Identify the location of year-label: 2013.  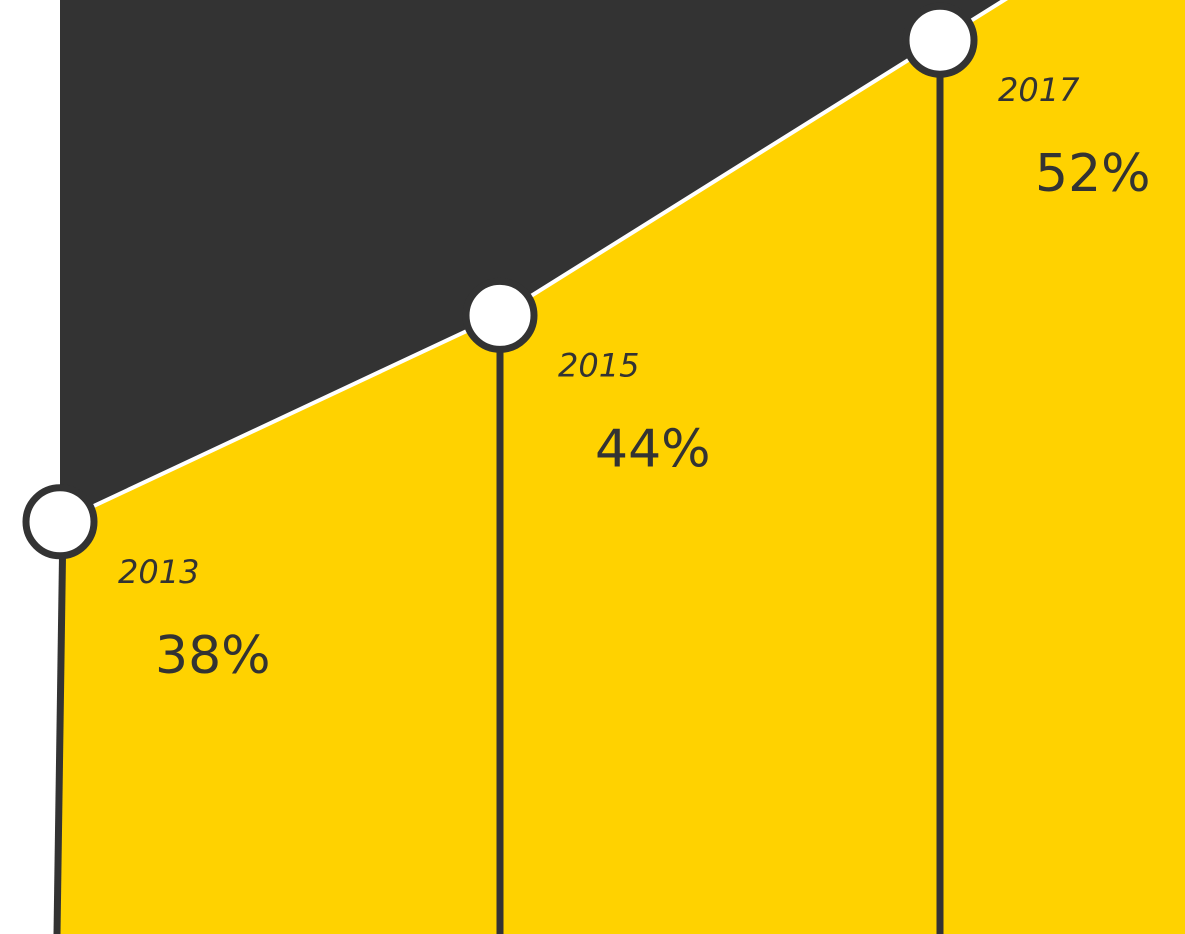
(158, 572).